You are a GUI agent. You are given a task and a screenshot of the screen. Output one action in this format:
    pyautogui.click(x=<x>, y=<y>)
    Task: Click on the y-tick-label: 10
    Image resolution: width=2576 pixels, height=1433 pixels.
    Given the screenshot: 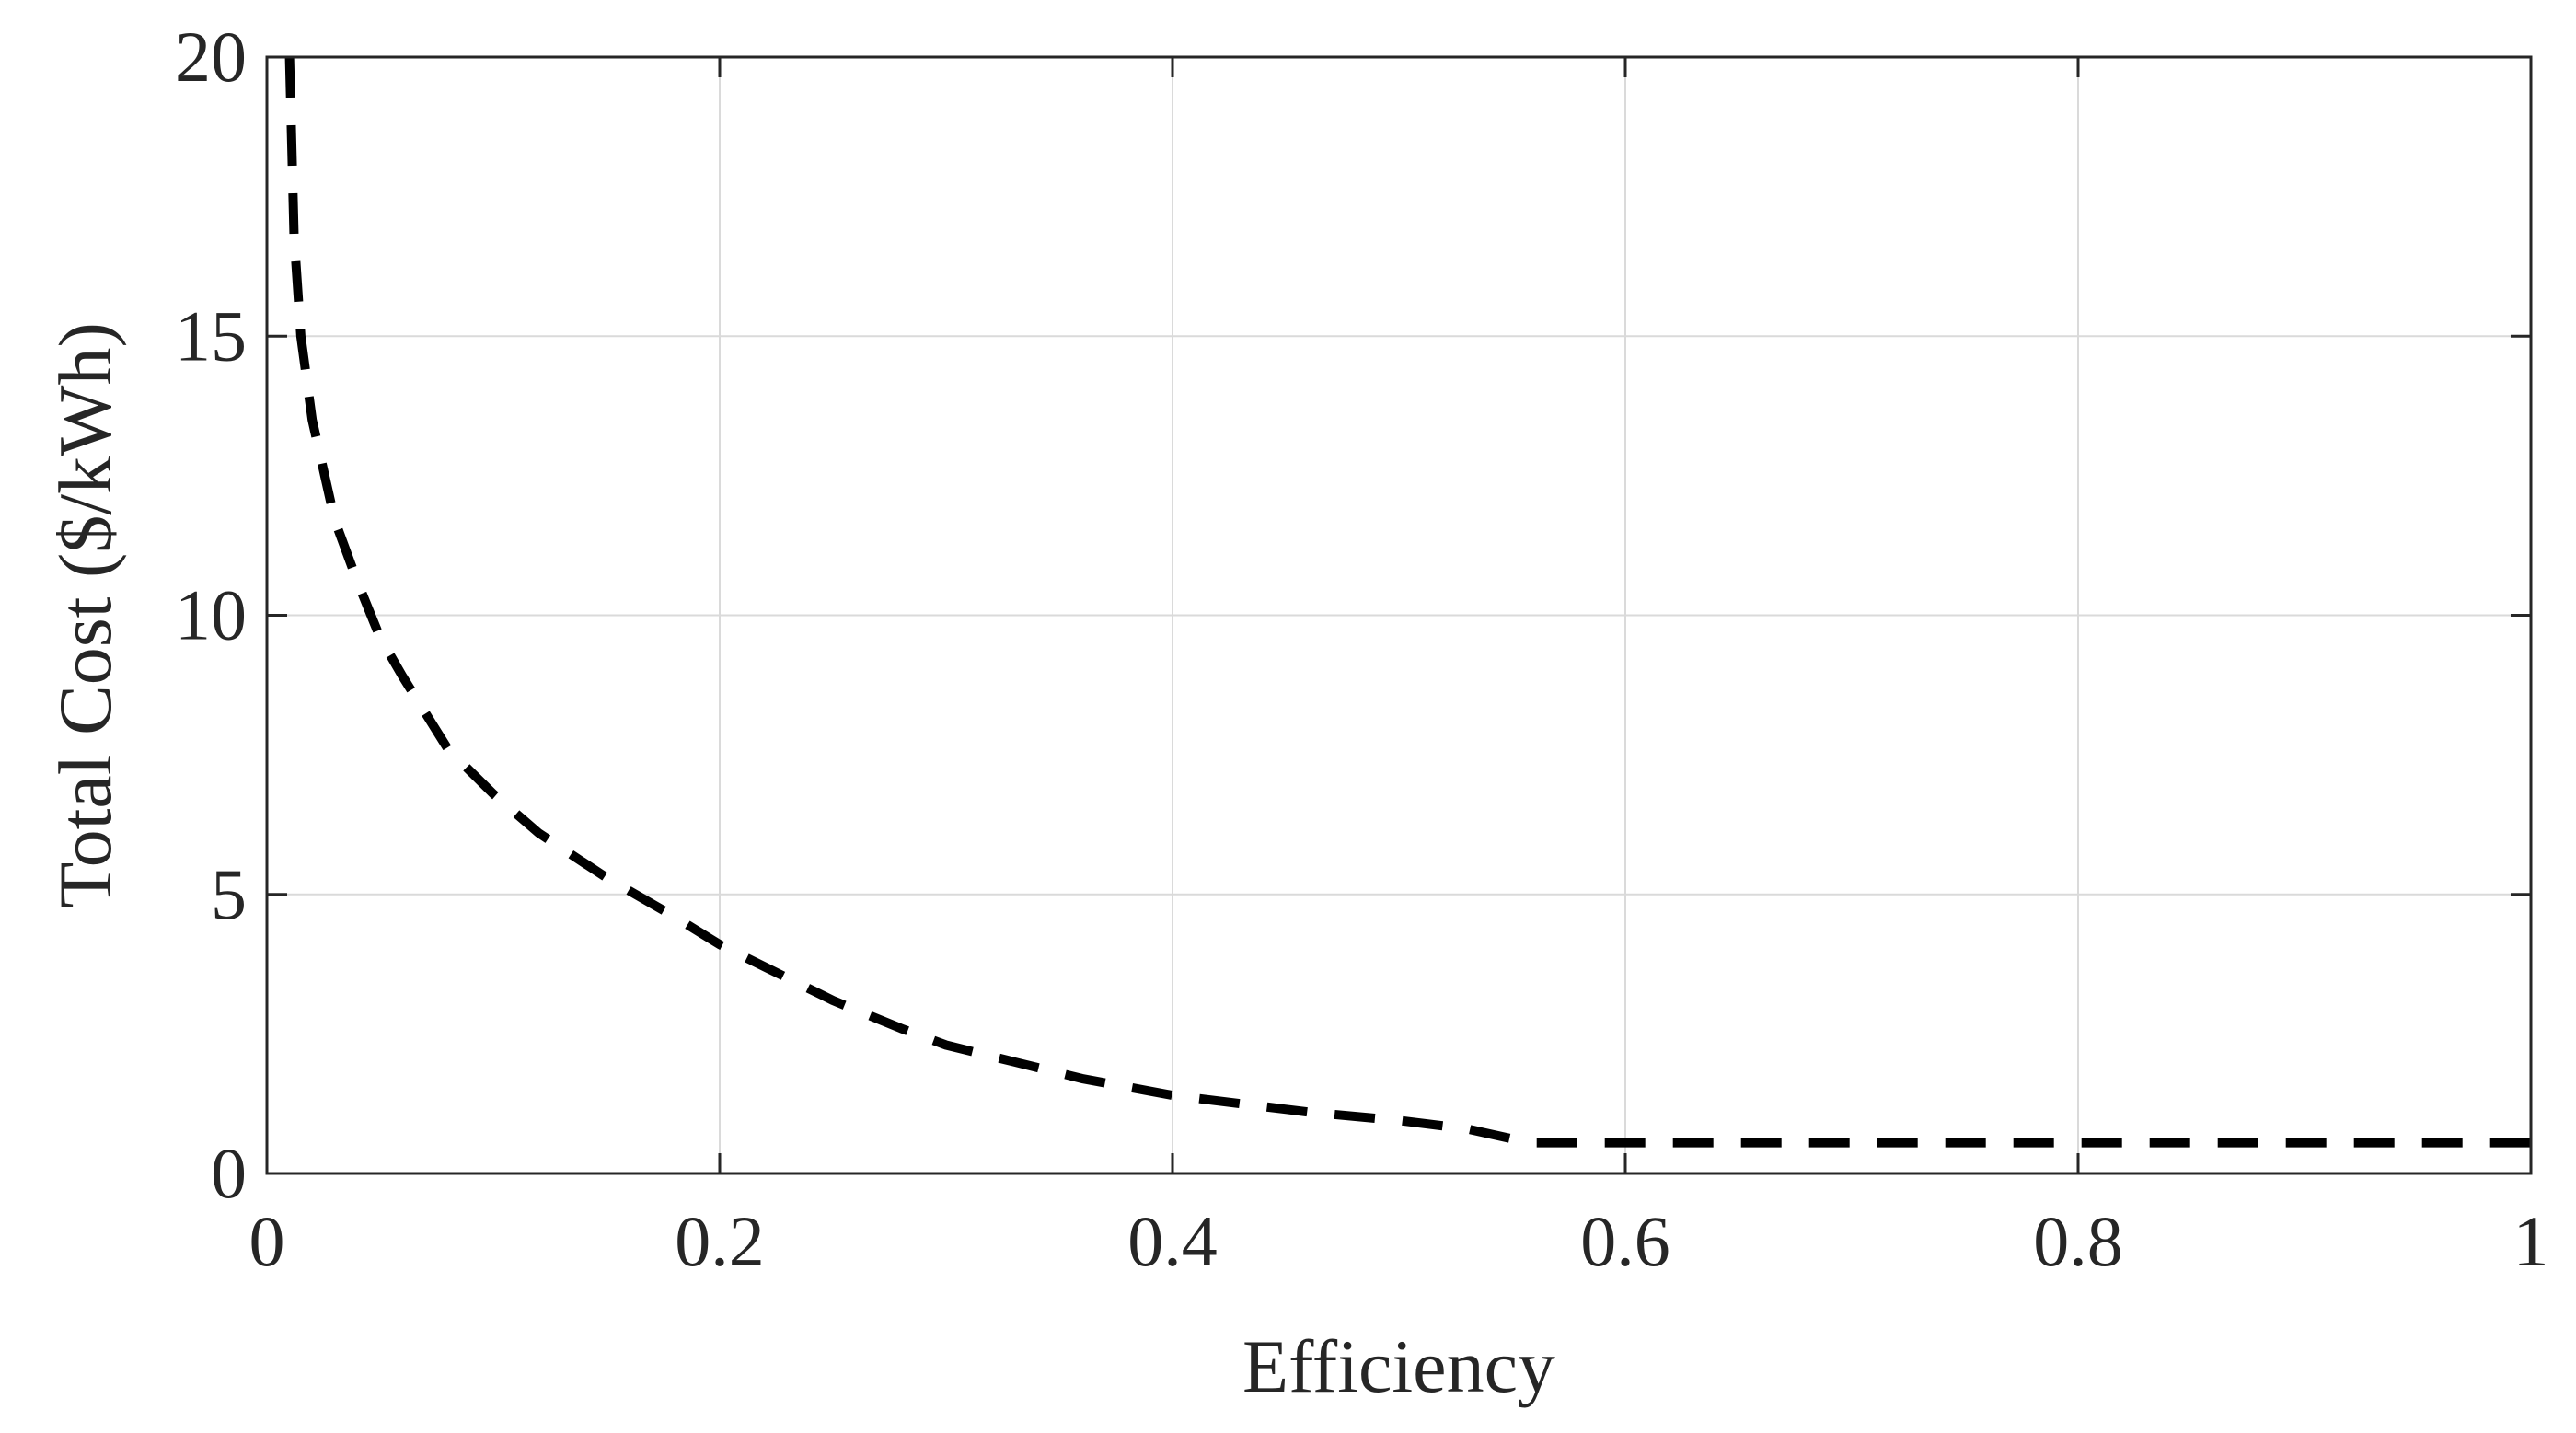 What is the action you would take?
    pyautogui.click(x=211, y=615)
    